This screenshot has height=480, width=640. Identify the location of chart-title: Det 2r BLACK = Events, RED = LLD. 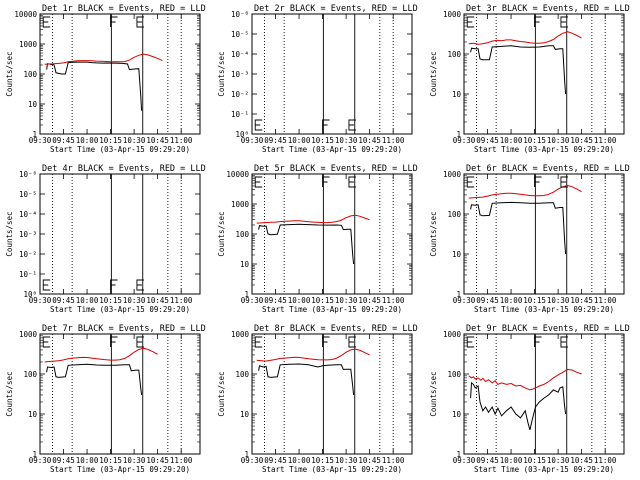
(336, 9).